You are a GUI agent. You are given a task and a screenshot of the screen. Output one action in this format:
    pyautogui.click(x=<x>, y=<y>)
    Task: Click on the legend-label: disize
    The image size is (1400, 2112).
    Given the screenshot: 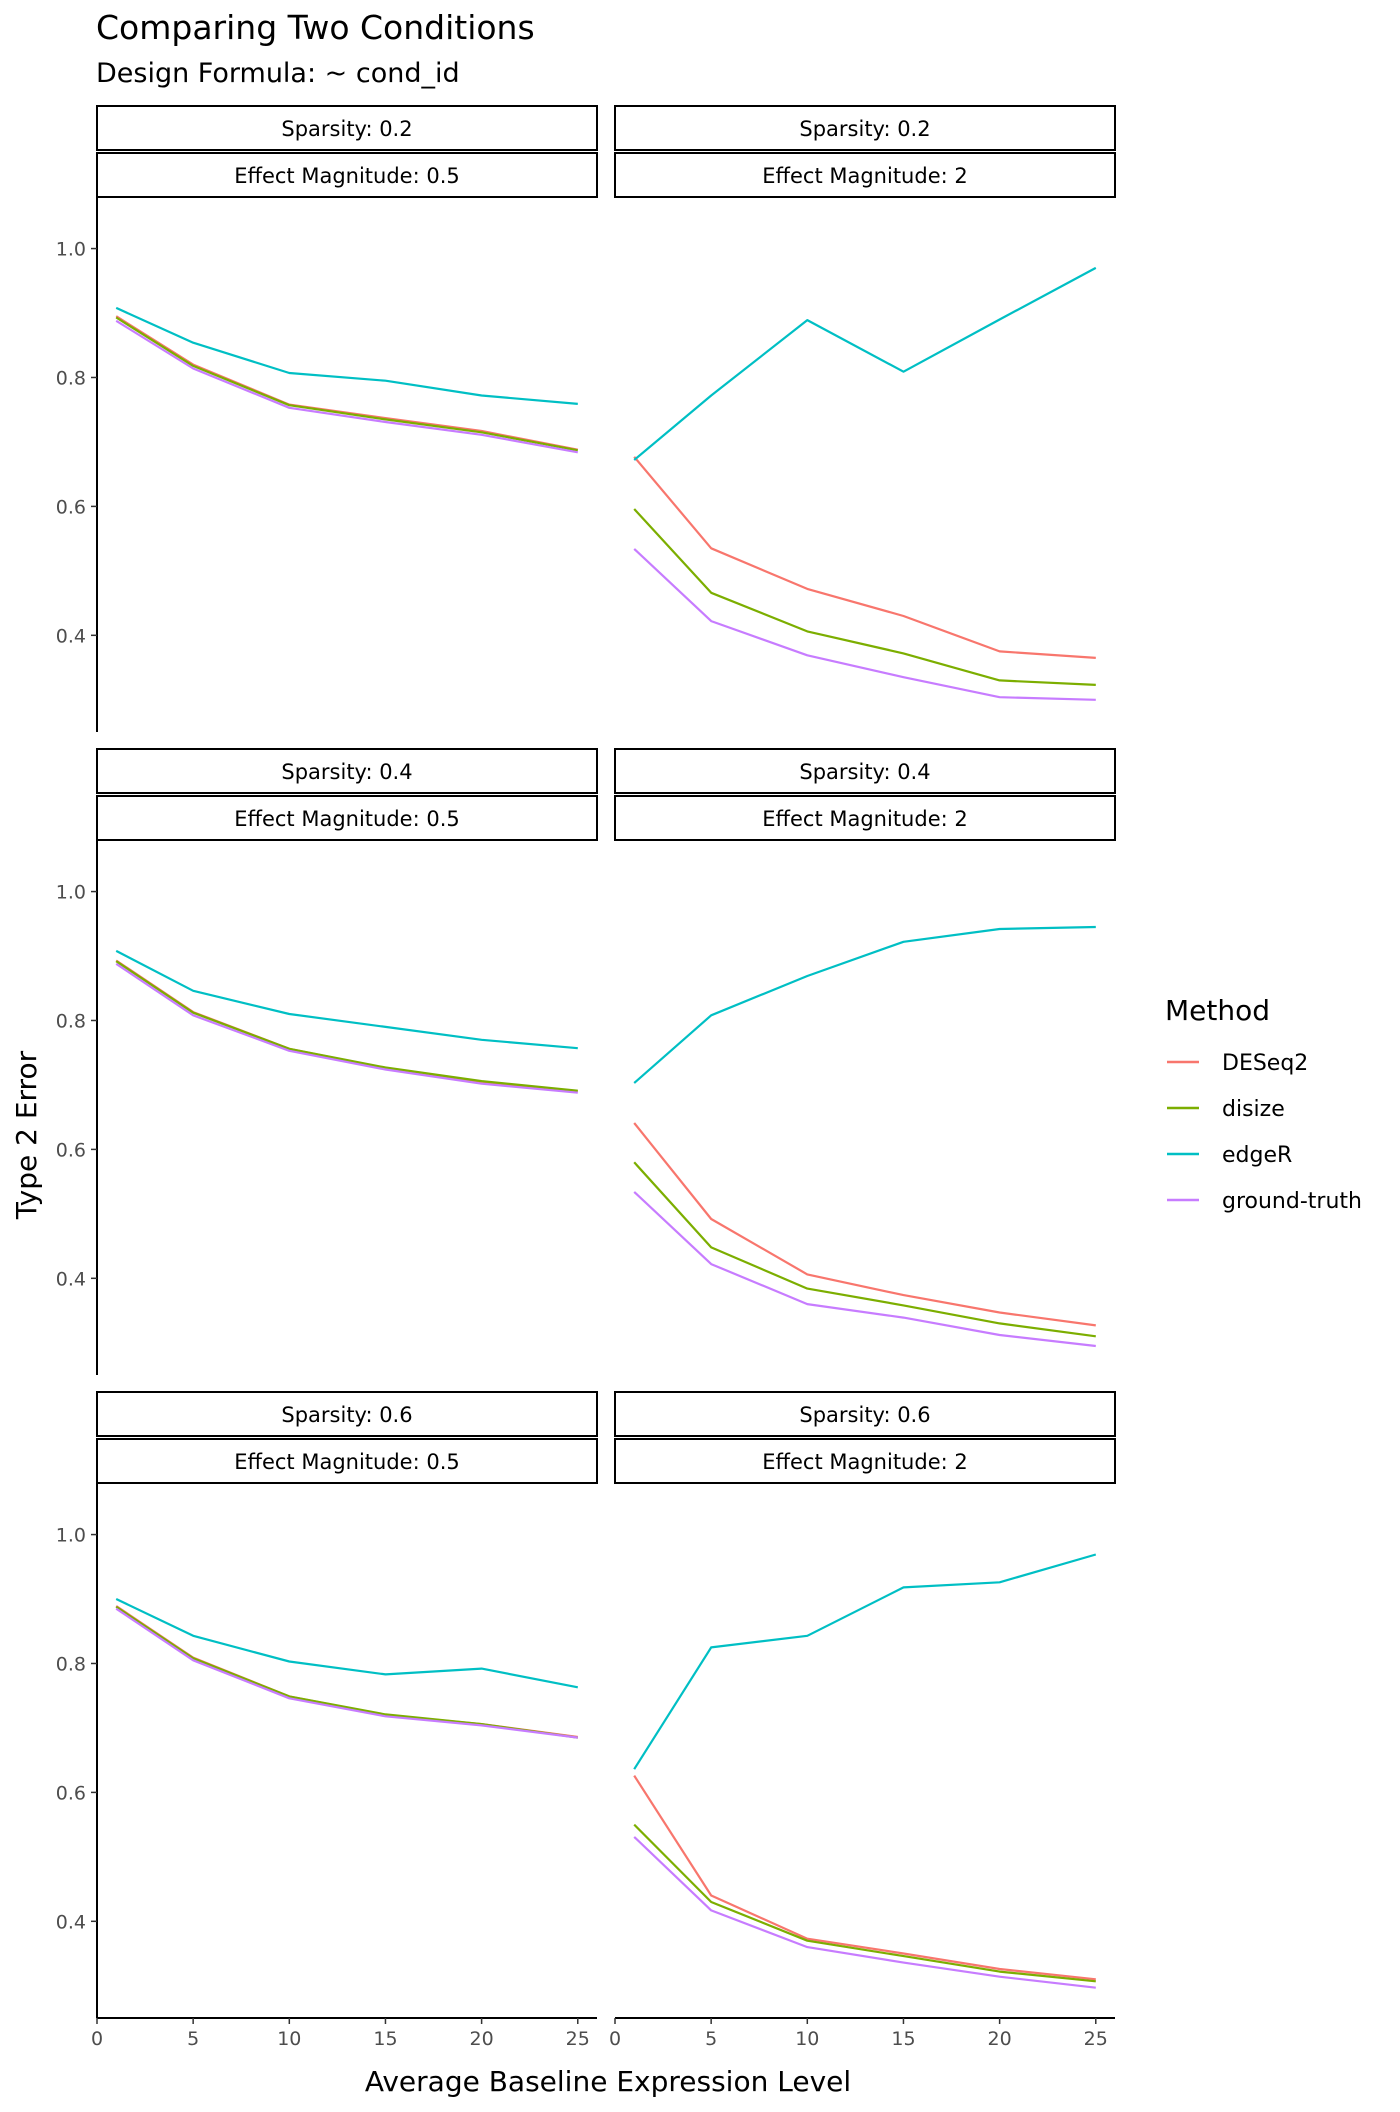 What is the action you would take?
    pyautogui.click(x=1253, y=1109)
    